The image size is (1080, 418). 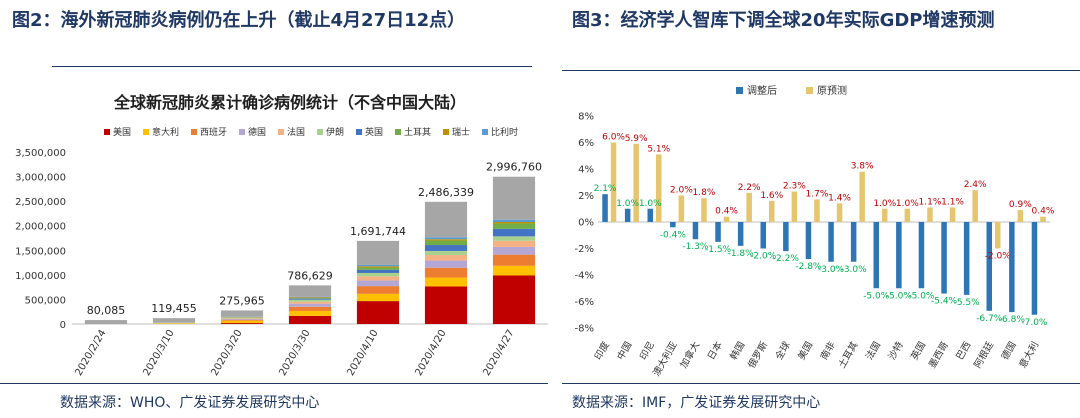 What do you see at coordinates (1012, 320) in the screenshot?
I see `label-adjusted: -6.8%` at bounding box center [1012, 320].